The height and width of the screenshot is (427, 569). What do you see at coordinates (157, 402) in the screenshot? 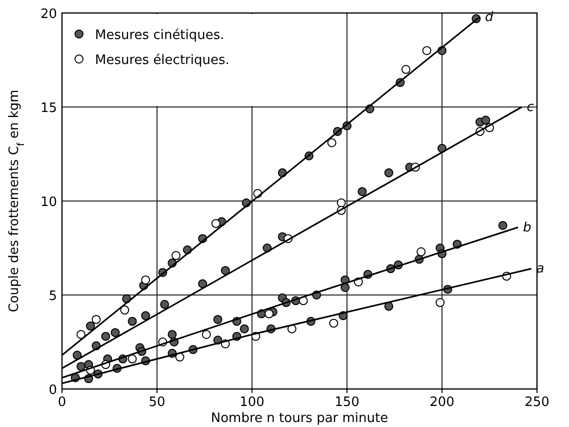
I see `x-tick-label: 50` at bounding box center [157, 402].